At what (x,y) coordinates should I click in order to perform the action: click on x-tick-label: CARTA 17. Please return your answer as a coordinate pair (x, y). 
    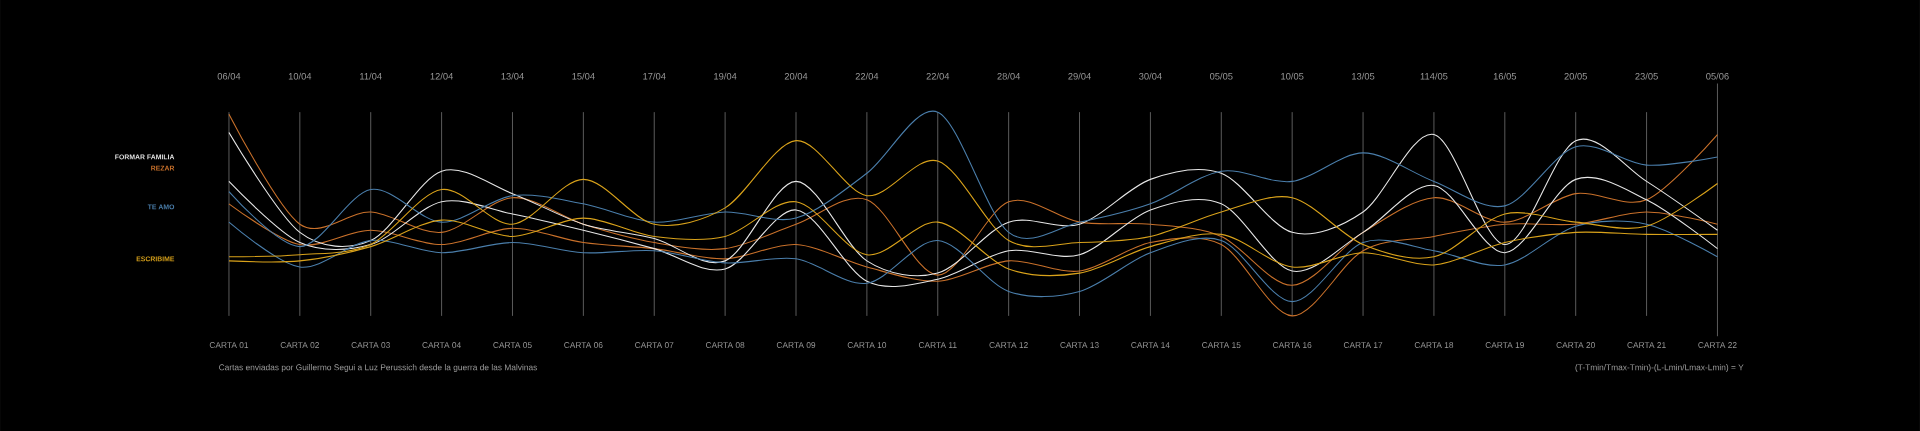
    Looking at the image, I should click on (1363, 344).